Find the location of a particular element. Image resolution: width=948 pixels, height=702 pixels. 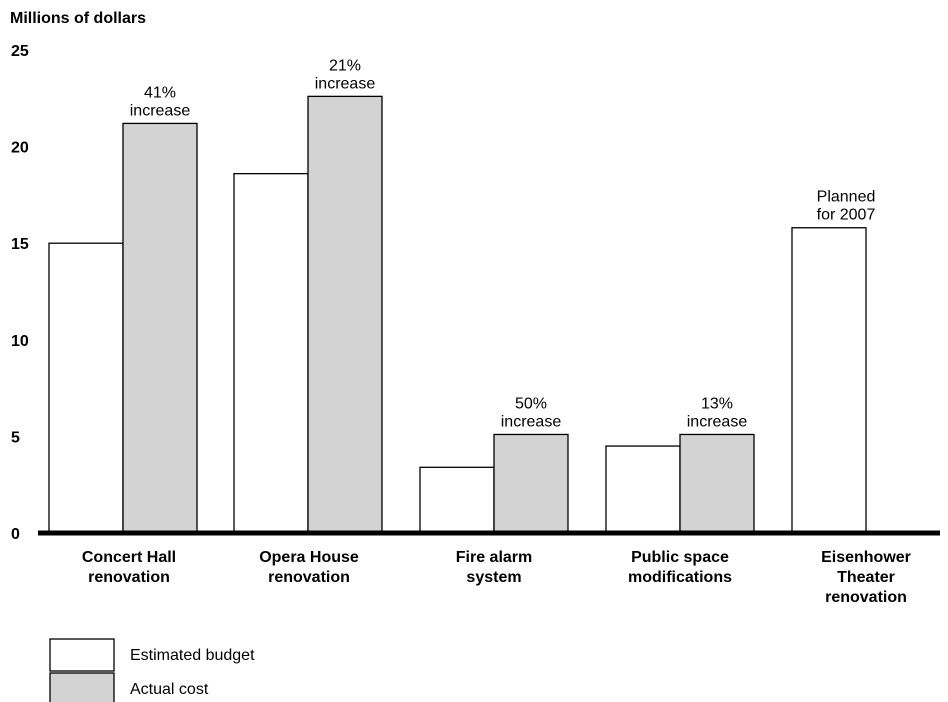

legend-label: Actual cost is located at coordinates (169, 689).